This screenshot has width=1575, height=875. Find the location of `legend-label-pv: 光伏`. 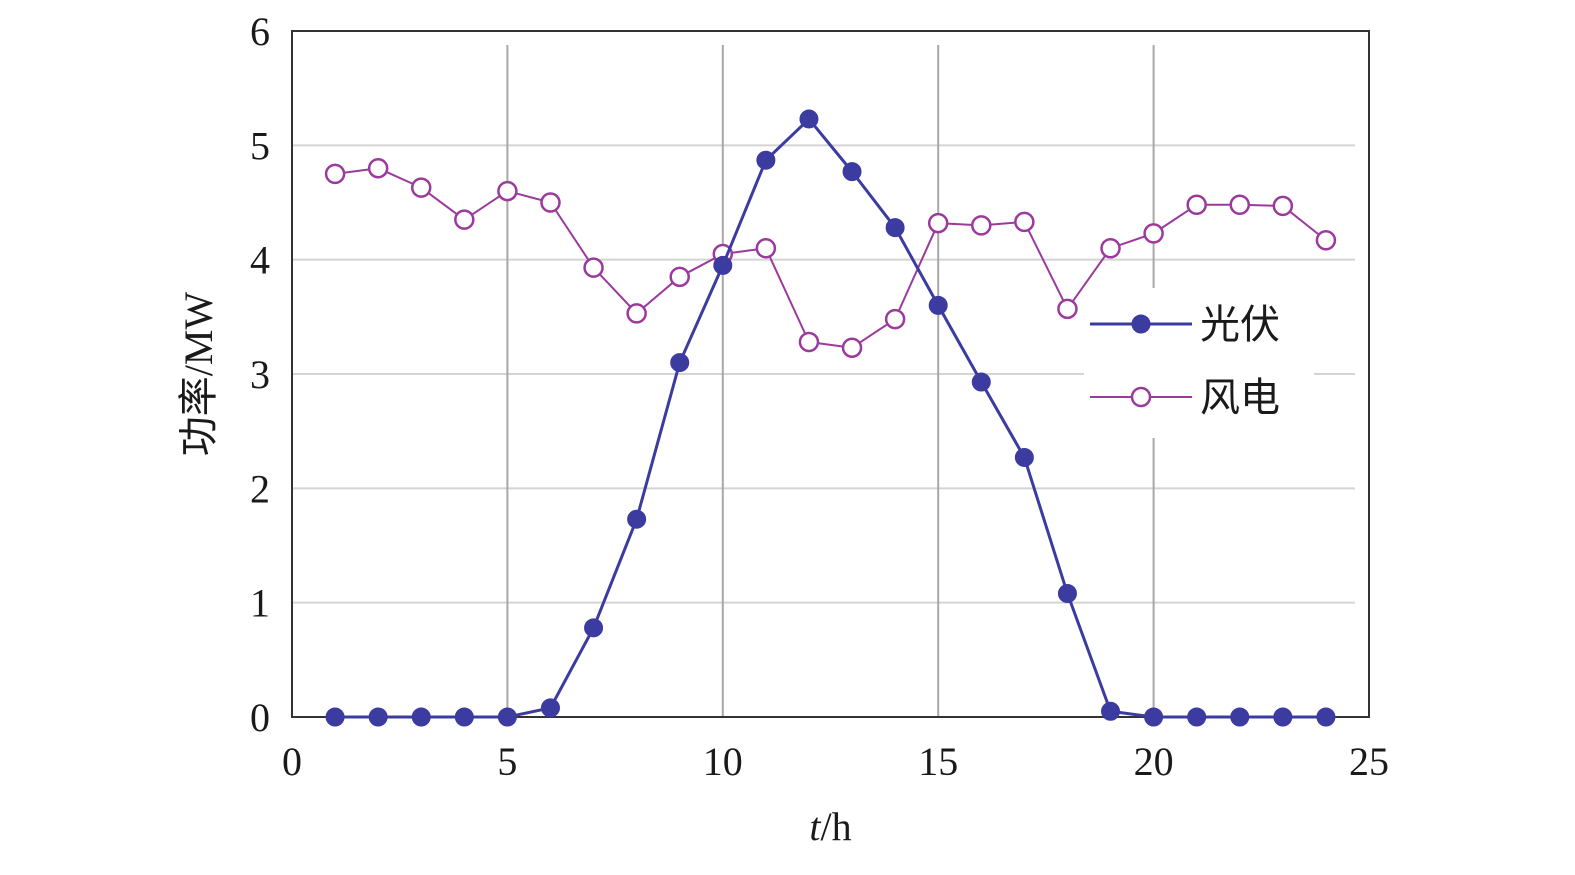

legend-label-pv: 光伏 is located at coordinates (1240, 325).